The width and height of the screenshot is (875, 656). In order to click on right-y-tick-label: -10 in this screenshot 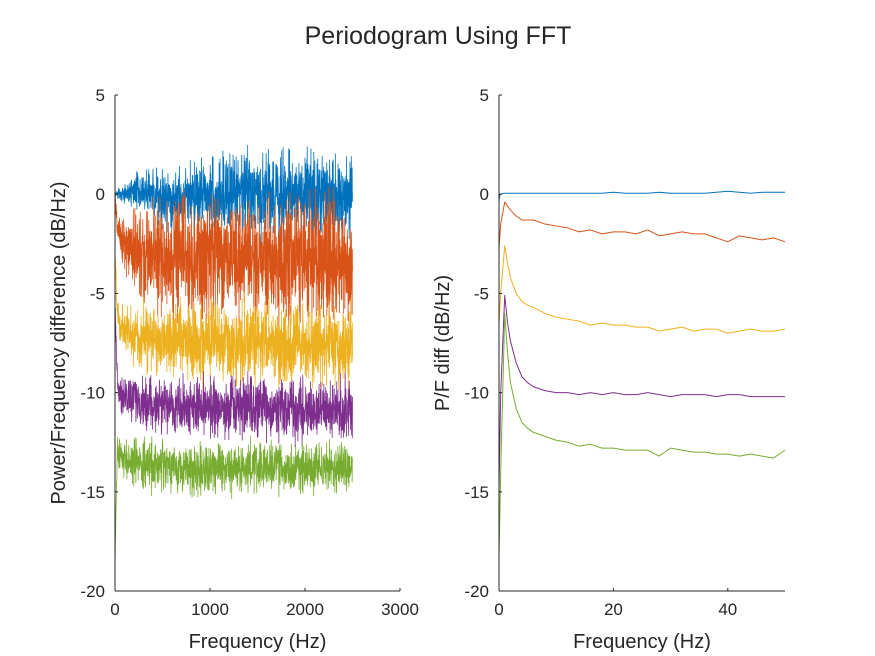, I will do `click(476, 393)`.